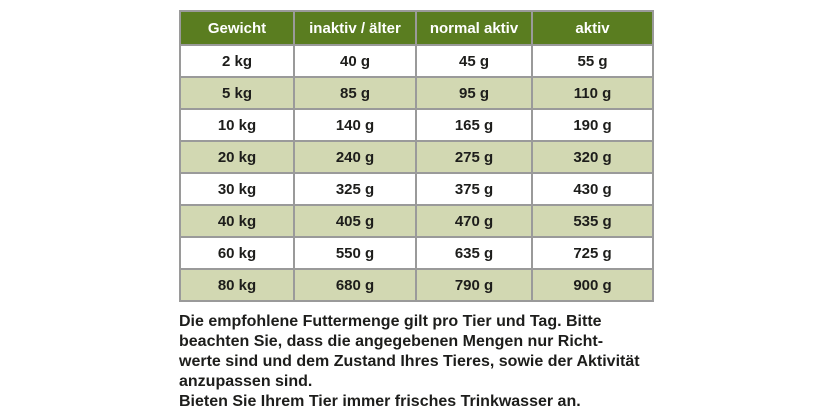 Image resolution: width=834 pixels, height=417 pixels. I want to click on table-row: 2 kg 40 g 45 g 55 g, so click(416, 61).